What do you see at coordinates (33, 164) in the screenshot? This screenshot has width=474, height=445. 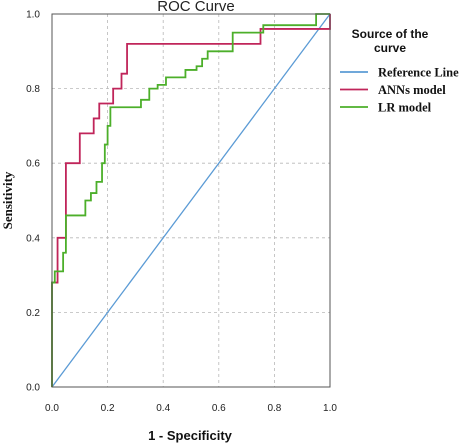 I see `y-tick-label: 0.6` at bounding box center [33, 164].